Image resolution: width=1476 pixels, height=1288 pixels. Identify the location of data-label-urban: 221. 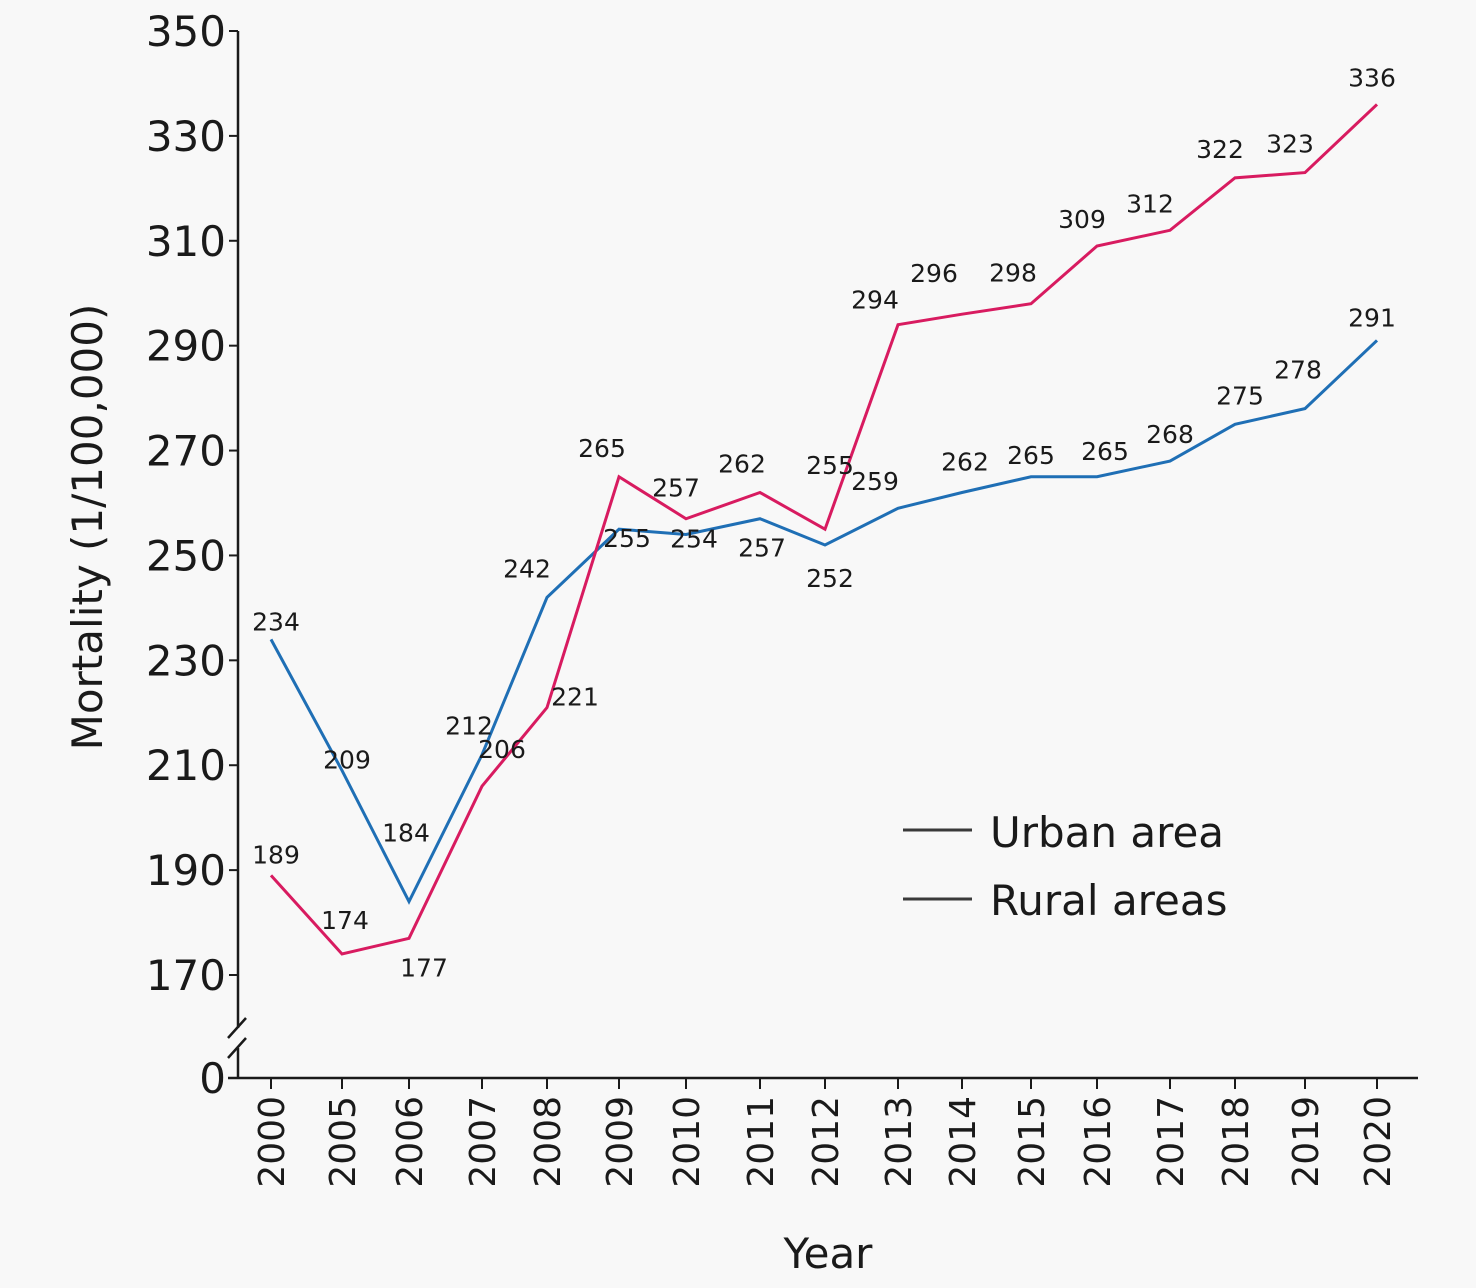
(575, 697).